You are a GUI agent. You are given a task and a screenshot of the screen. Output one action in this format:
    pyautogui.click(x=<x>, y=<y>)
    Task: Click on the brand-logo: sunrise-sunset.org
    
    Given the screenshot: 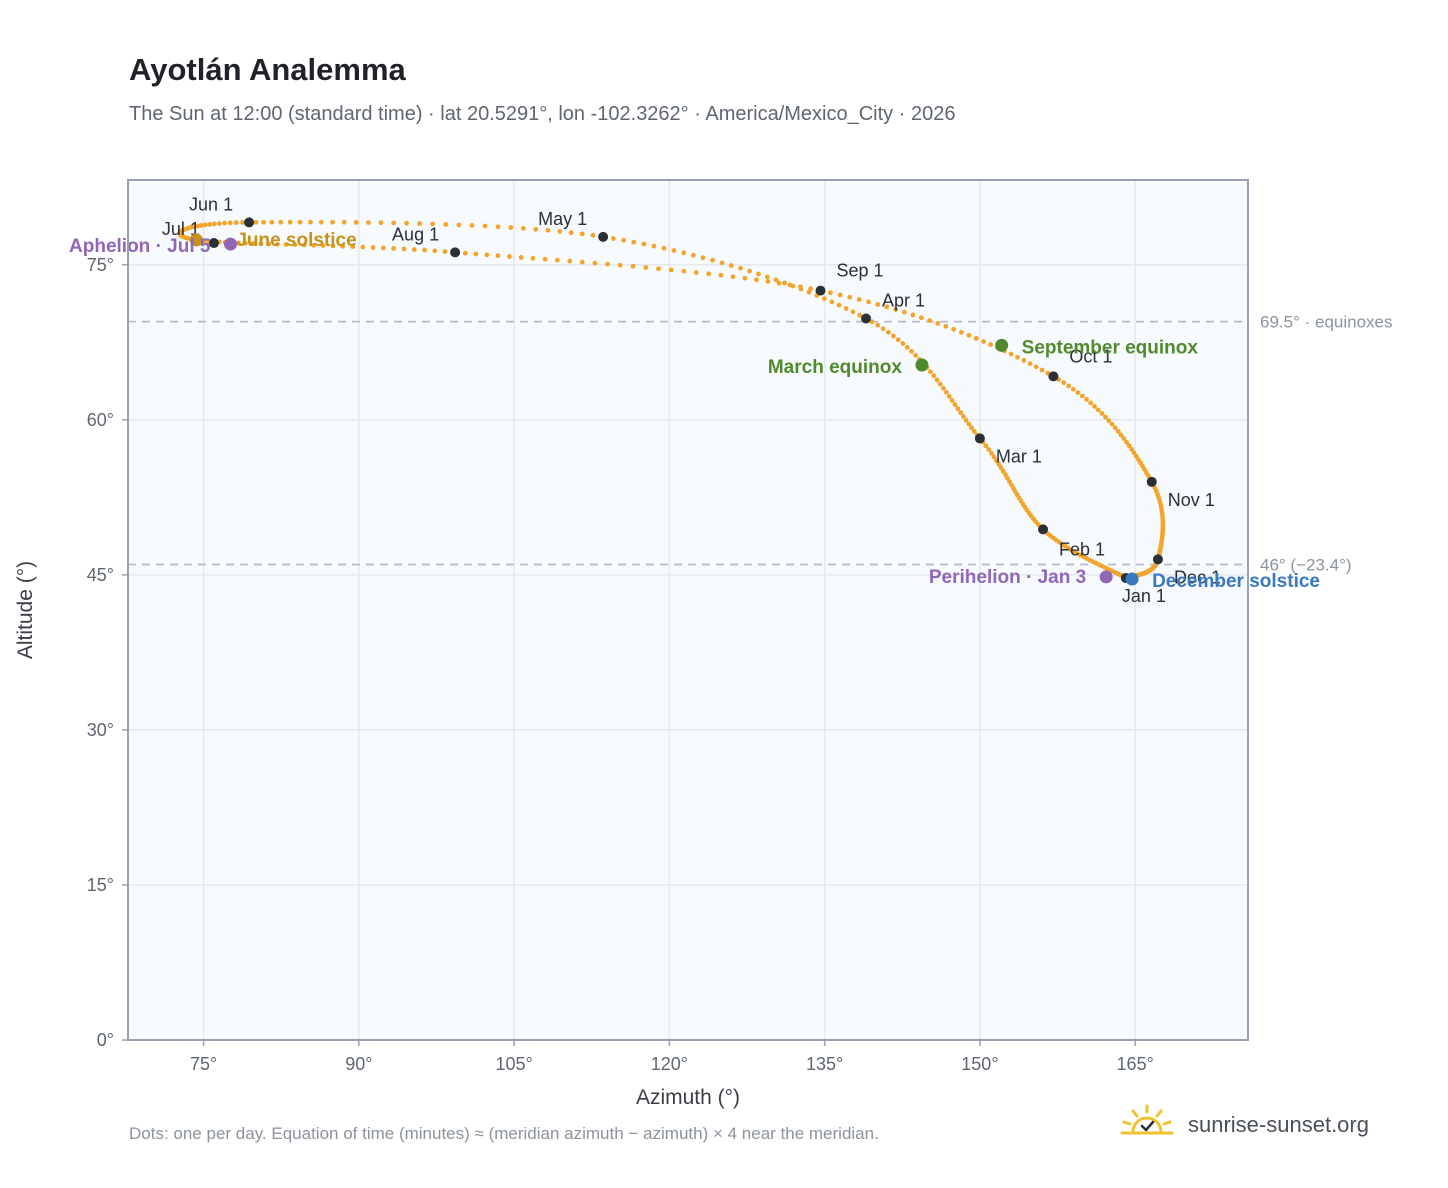 What is the action you would take?
    pyautogui.click(x=1244, y=1124)
    